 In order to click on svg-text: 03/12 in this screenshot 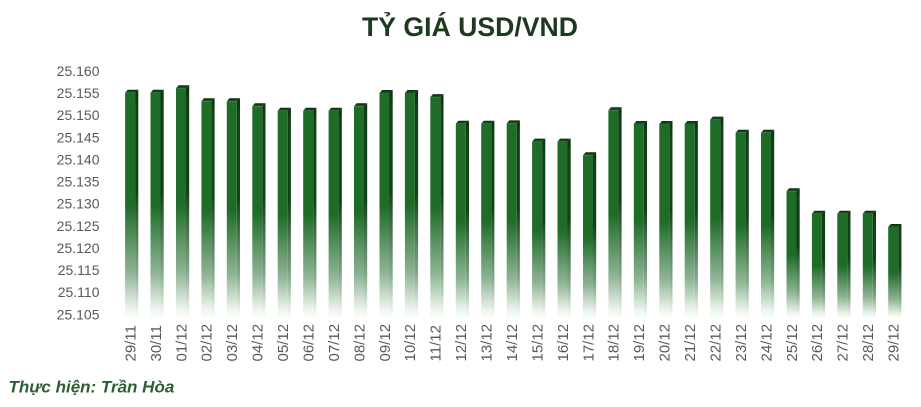, I will do `click(232, 343)`.